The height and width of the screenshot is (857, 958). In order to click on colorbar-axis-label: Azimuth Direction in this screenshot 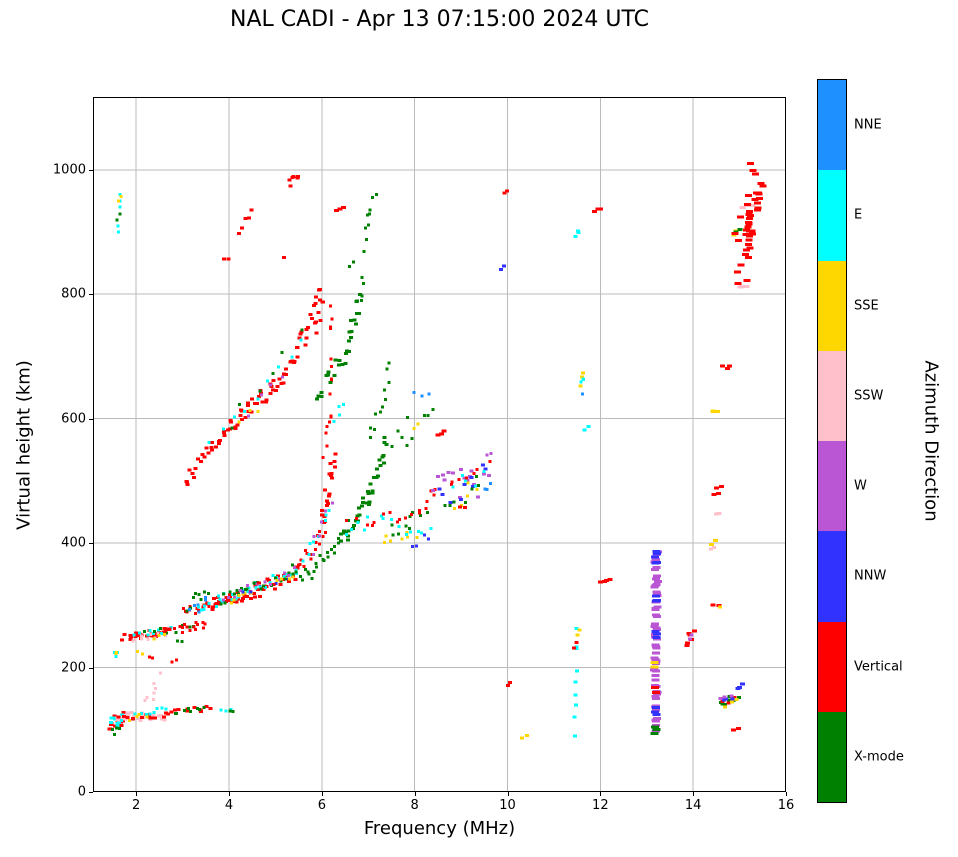, I will do `click(931, 441)`.